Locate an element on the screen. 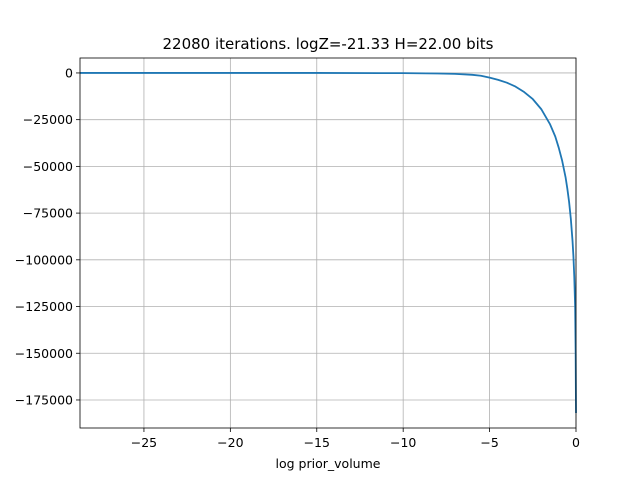  x-tick-label: −5 is located at coordinates (489, 442).